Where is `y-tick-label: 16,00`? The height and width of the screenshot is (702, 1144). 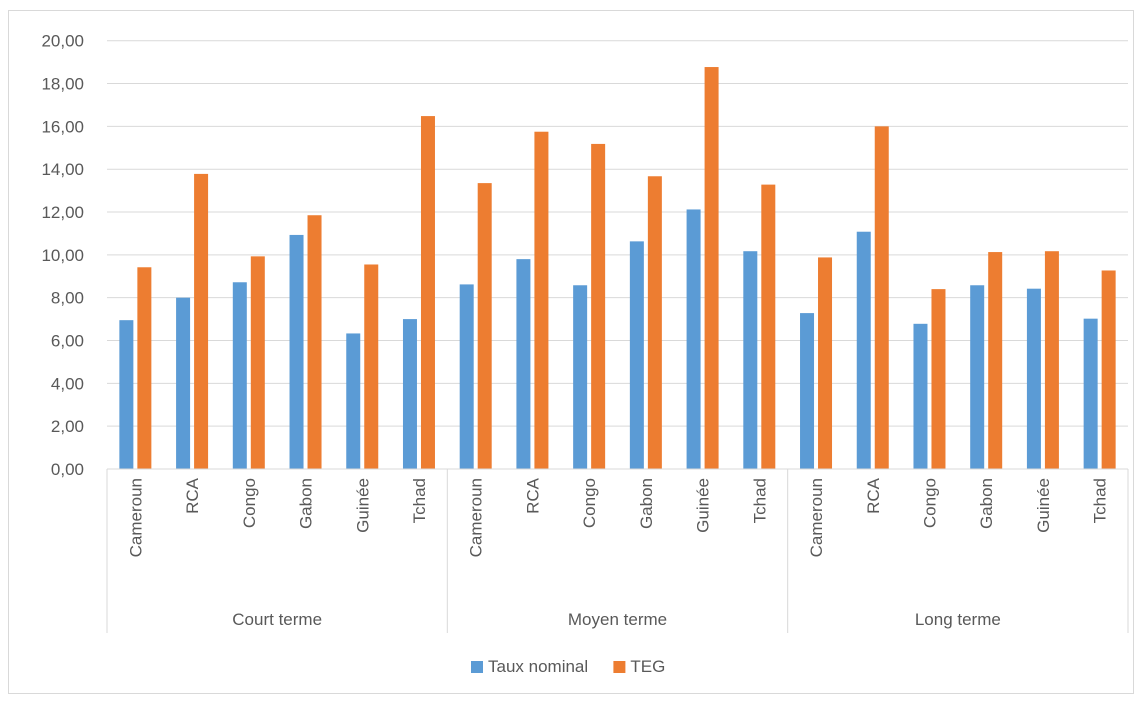 y-tick-label: 16,00 is located at coordinates (62, 126).